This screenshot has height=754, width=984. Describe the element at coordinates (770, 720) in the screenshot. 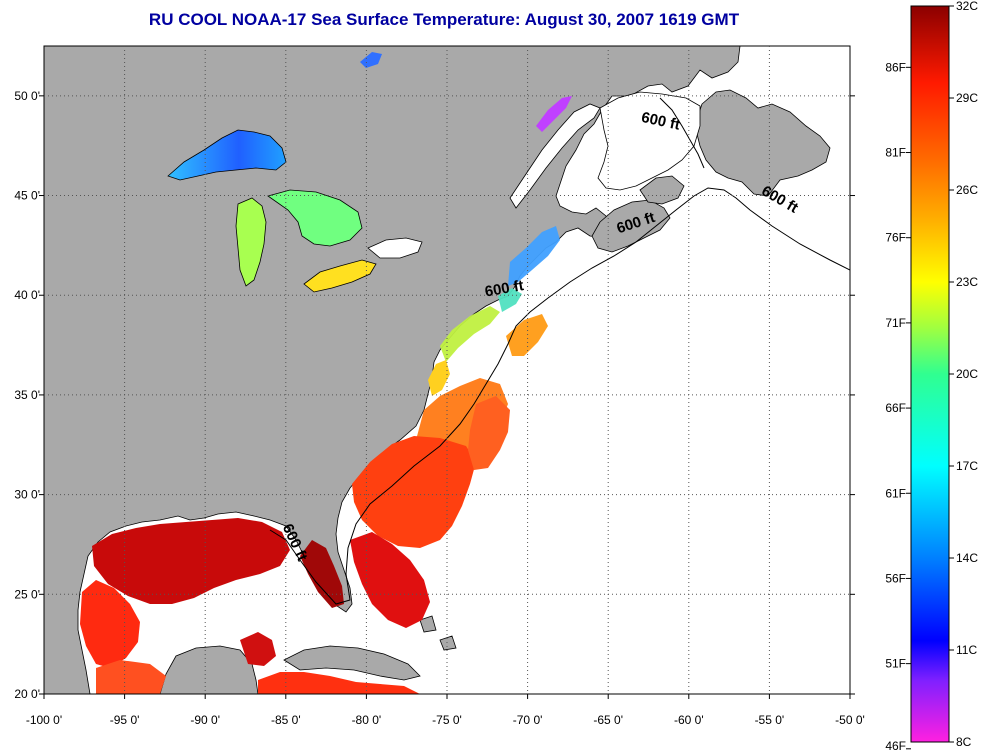

I see `lon-tick-label: -55 0'` at that location.